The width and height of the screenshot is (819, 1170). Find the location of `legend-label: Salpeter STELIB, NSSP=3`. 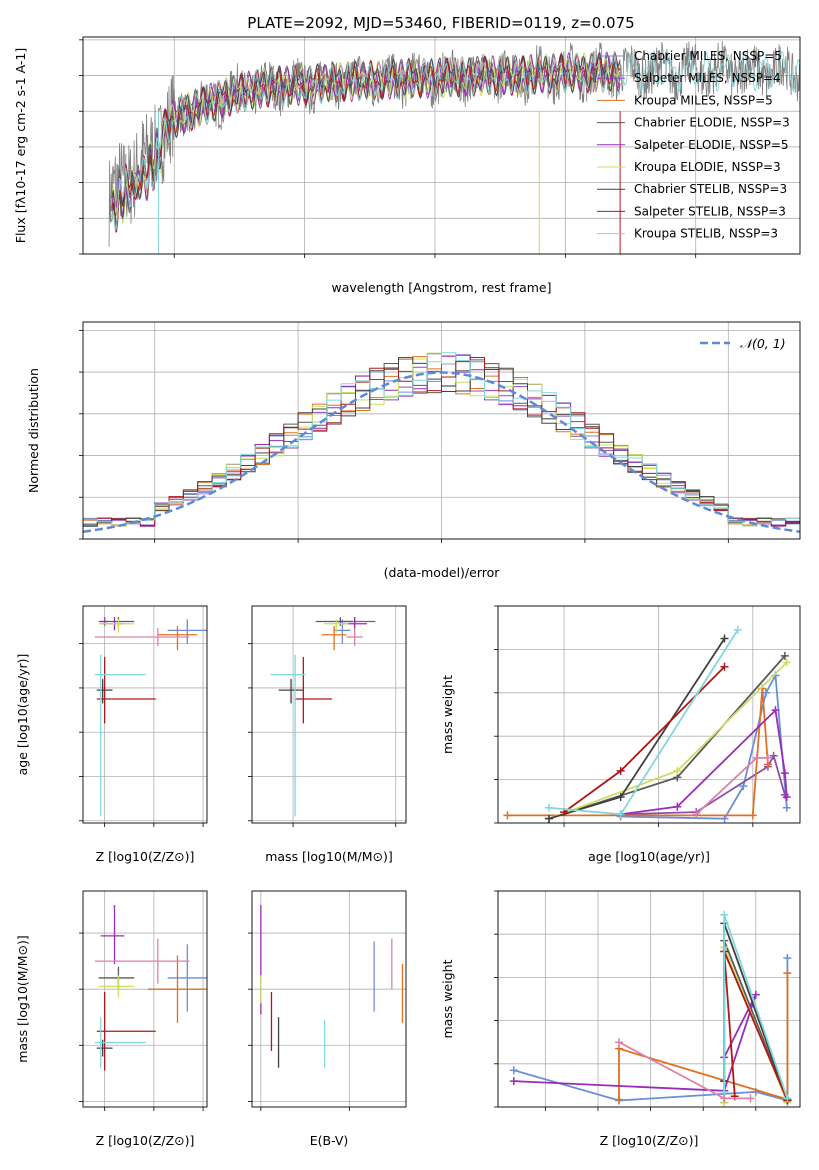

legend-label: Salpeter STELIB, NSSP=3 is located at coordinates (710, 211).